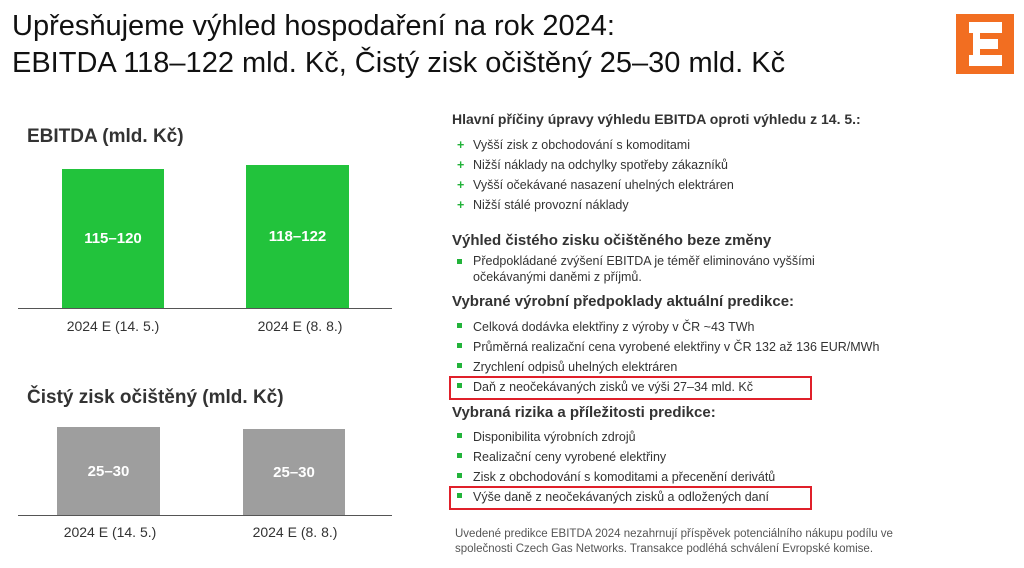 Image resolution: width=1024 pixels, height=568 pixels. I want to click on net-profit-bar-1-label: 25–30, so click(108, 471).